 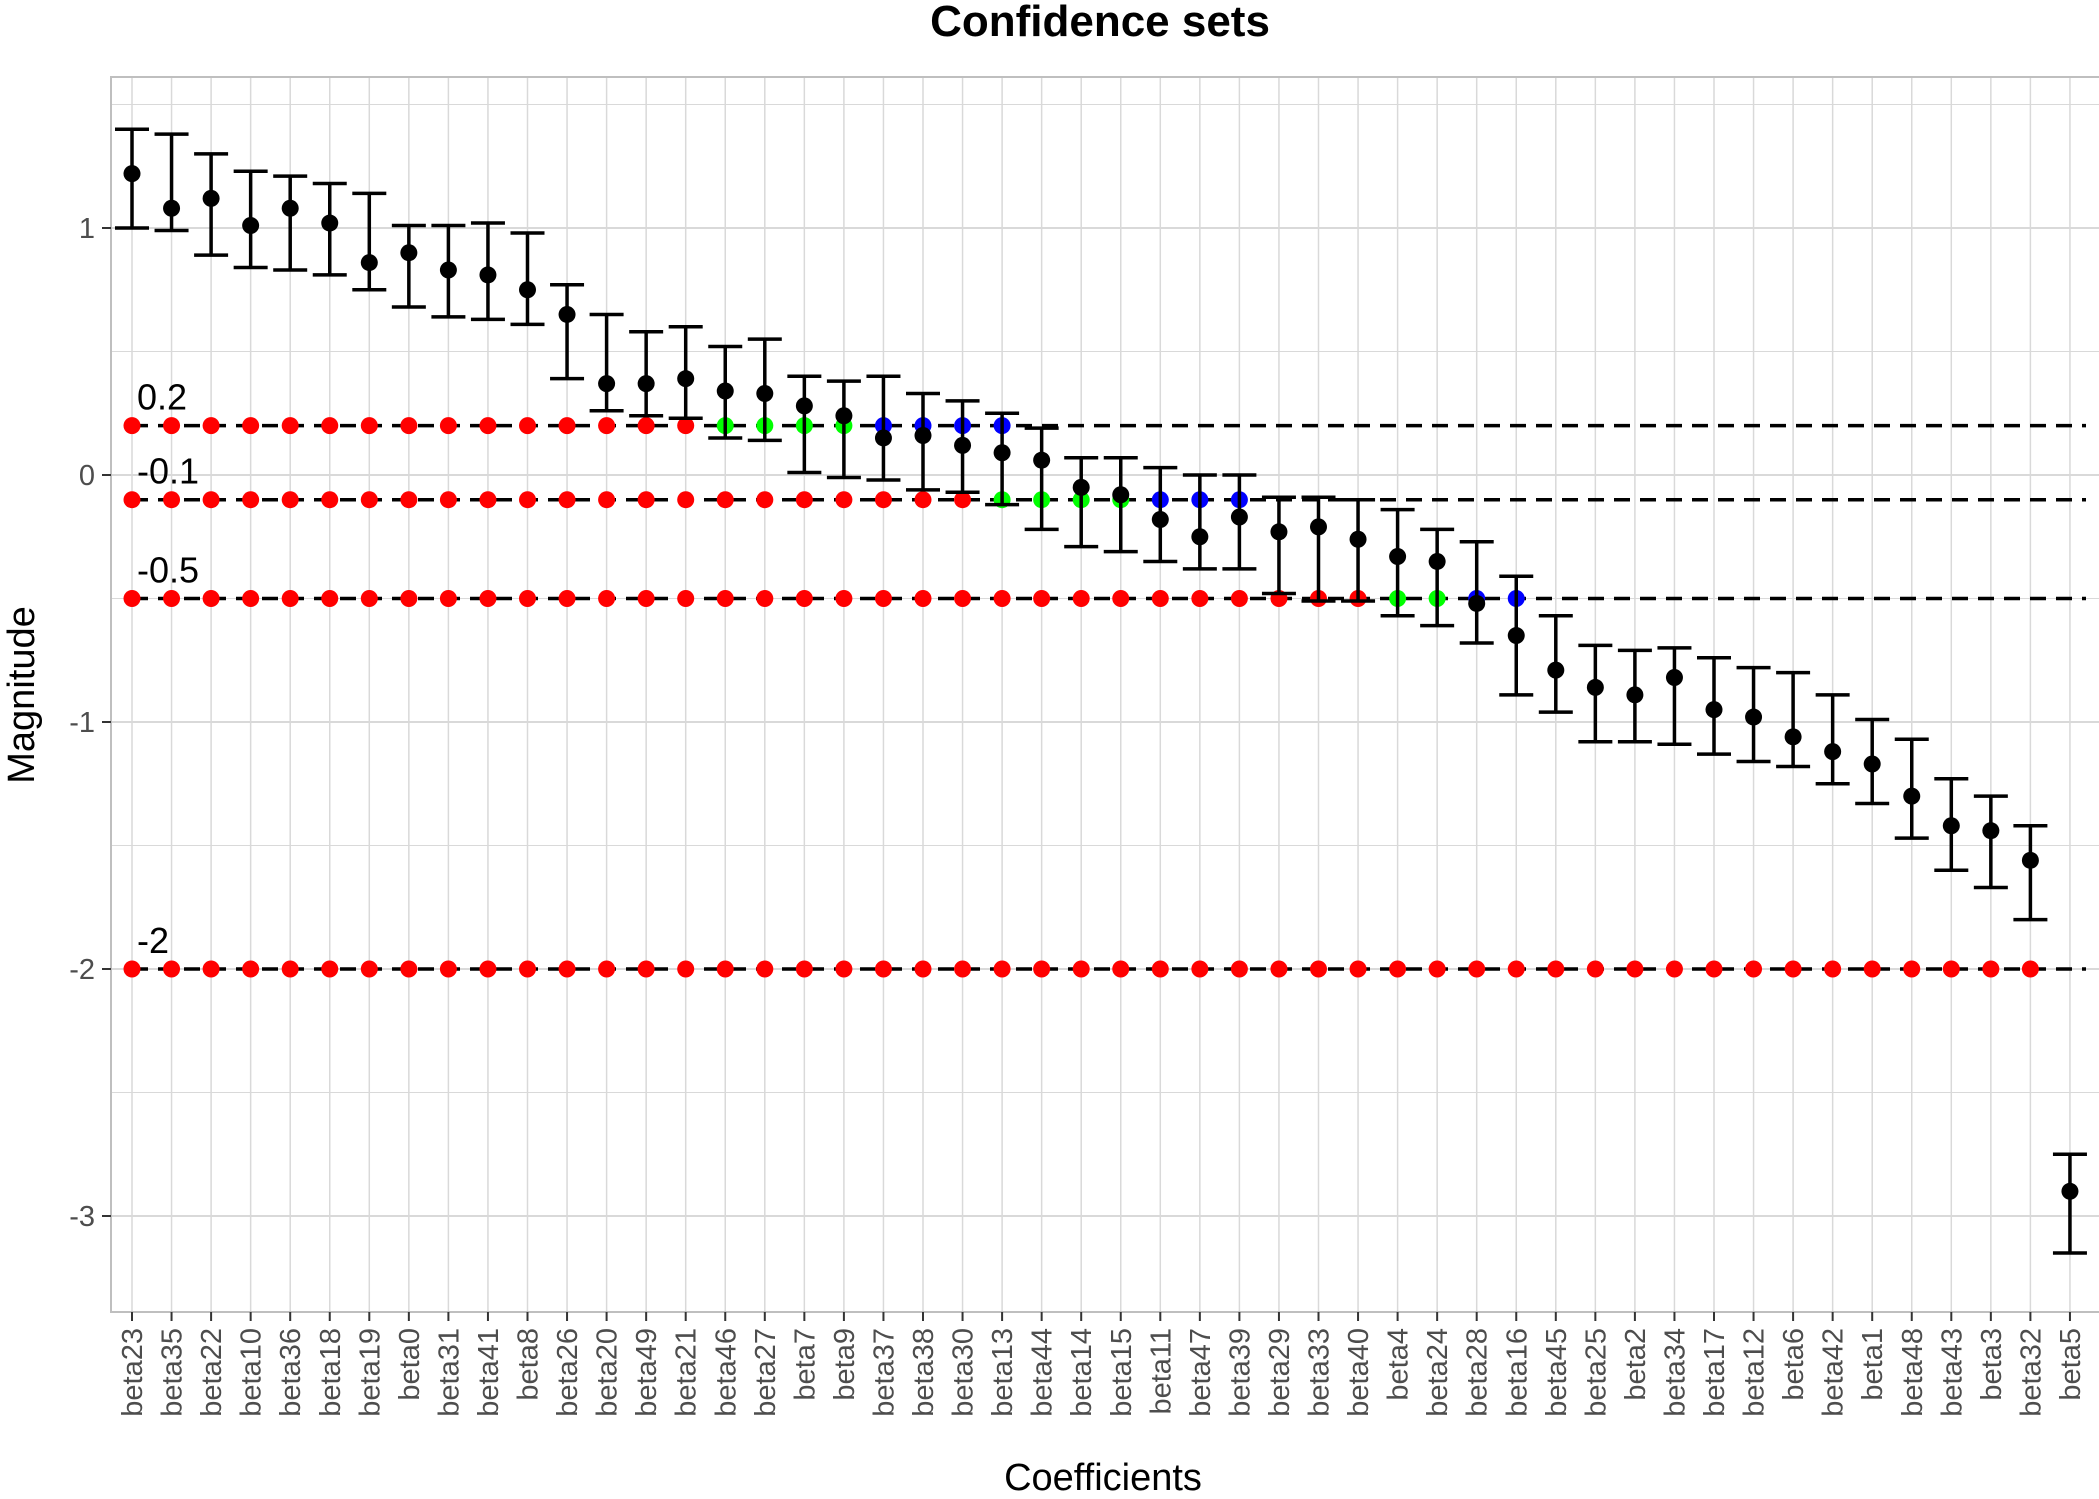 What do you see at coordinates (805, 1364) in the screenshot?
I see `x-tick-label: beta7` at bounding box center [805, 1364].